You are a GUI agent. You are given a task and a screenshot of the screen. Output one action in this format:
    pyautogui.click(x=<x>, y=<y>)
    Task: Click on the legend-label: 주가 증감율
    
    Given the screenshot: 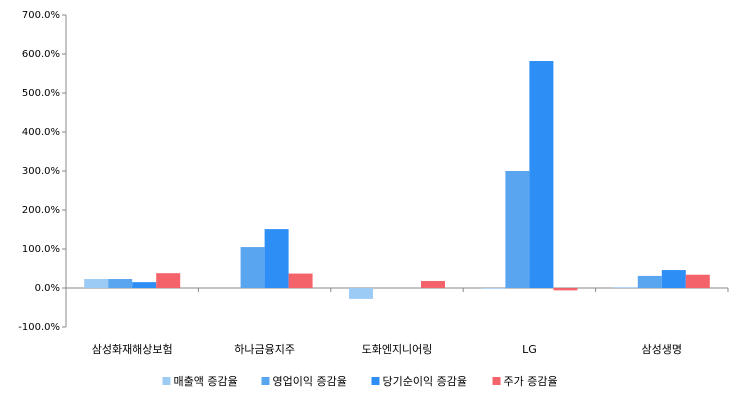 What is the action you would take?
    pyautogui.click(x=531, y=381)
    